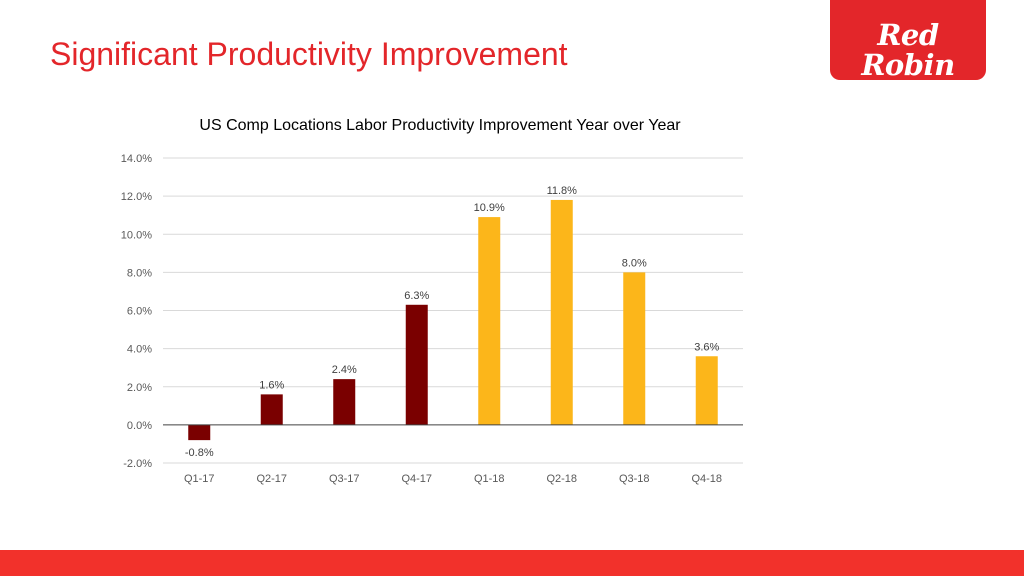  I want to click on data-label: 11.8%, so click(562, 191).